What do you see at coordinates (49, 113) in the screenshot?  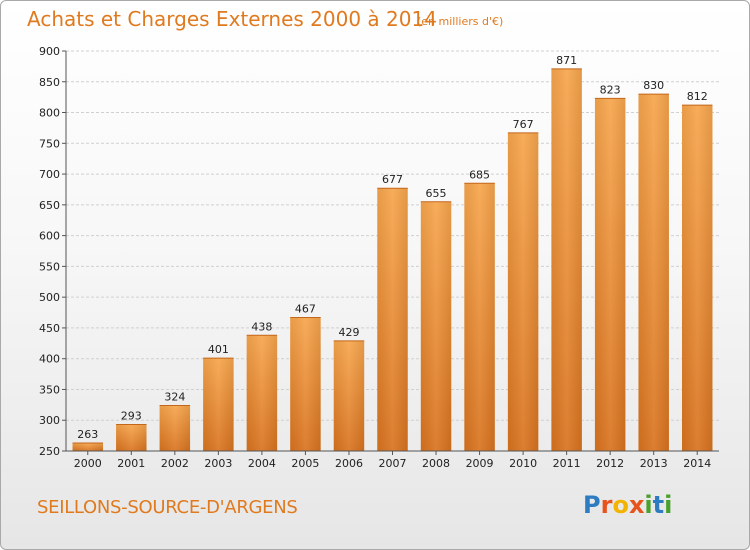 I see `y-tick-label: 800` at bounding box center [49, 113].